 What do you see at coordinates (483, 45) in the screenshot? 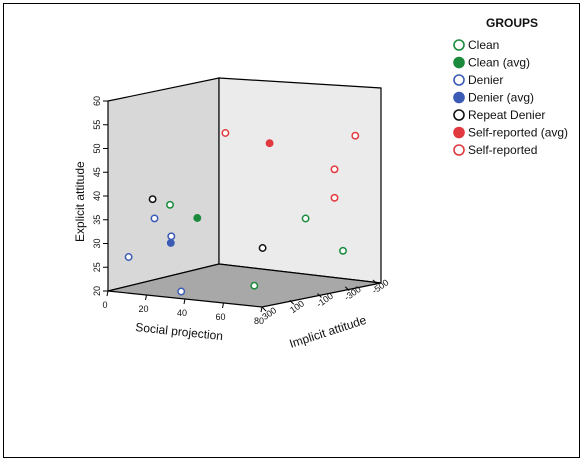
I see `legend-label-clean: Clean` at bounding box center [483, 45].